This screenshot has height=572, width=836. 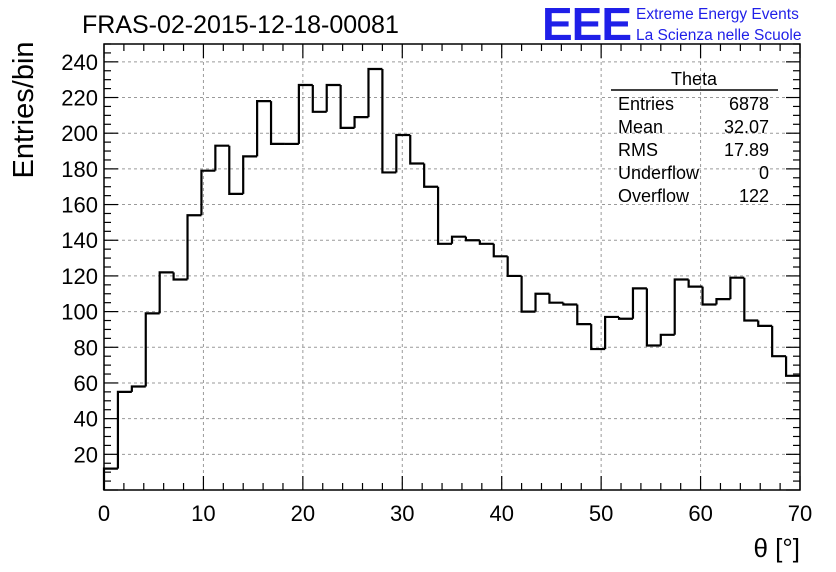 I want to click on y-tick-label-140: 140, so click(x=79, y=240).